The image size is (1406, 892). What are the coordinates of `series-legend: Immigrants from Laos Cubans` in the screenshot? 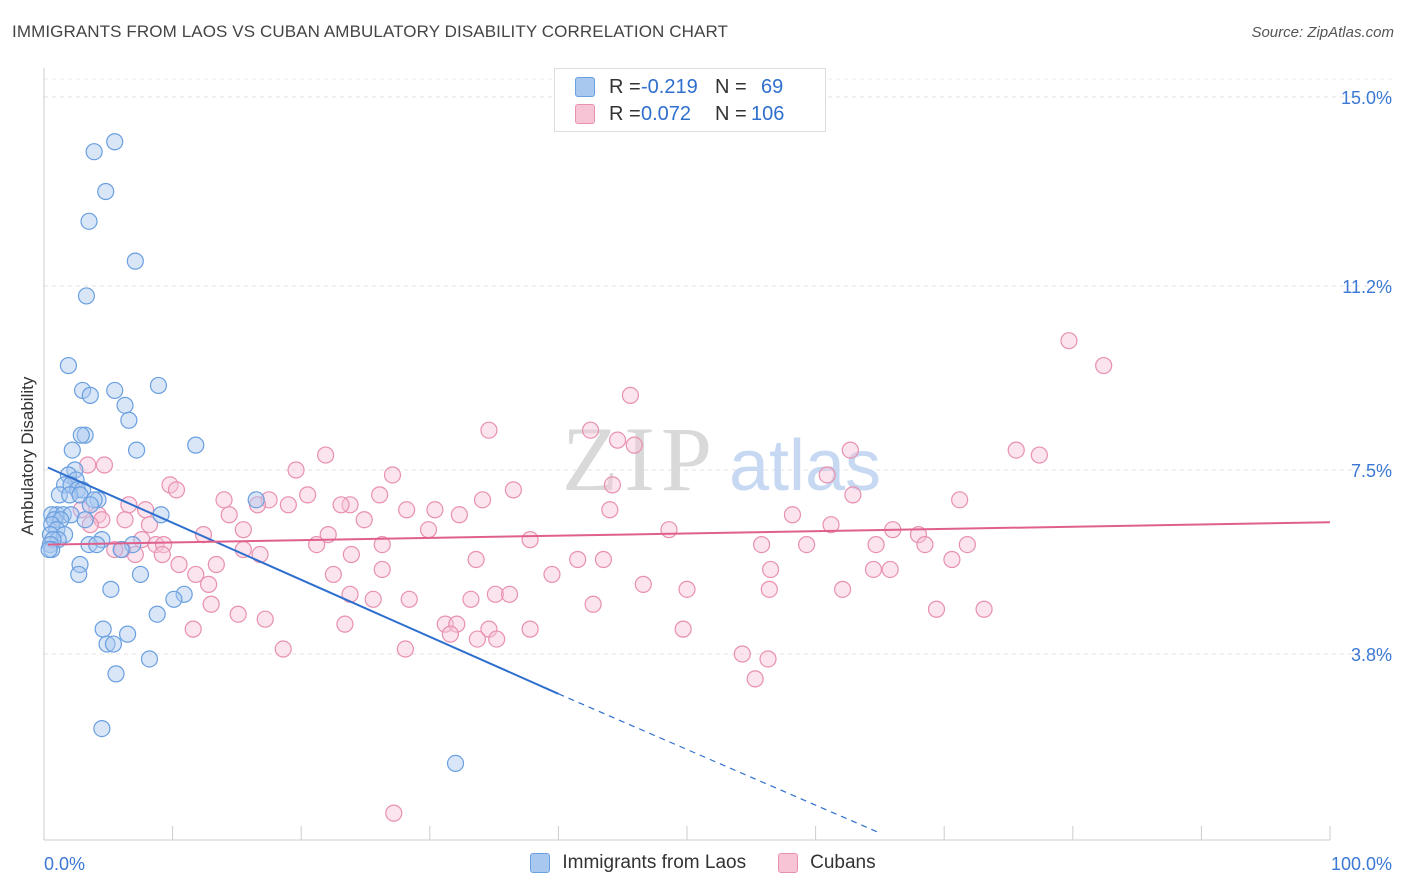 It's located at (703, 863).